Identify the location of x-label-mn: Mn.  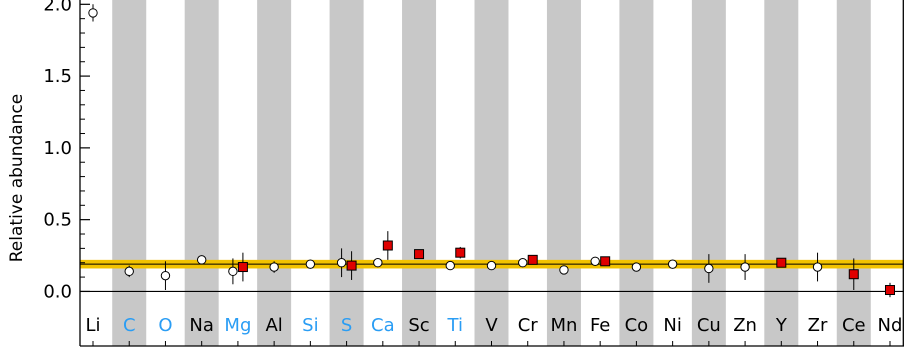
(563, 325).